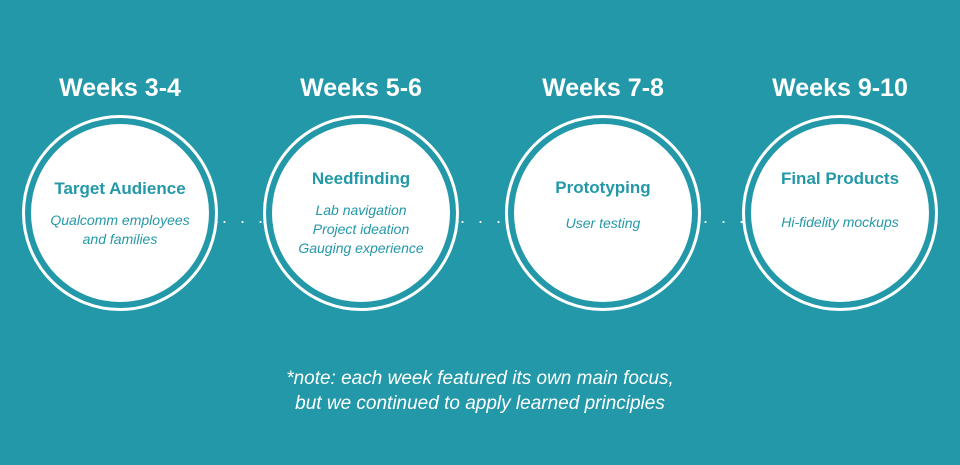  I want to click on phase-week-label: Weeks 5-6, so click(361, 88).